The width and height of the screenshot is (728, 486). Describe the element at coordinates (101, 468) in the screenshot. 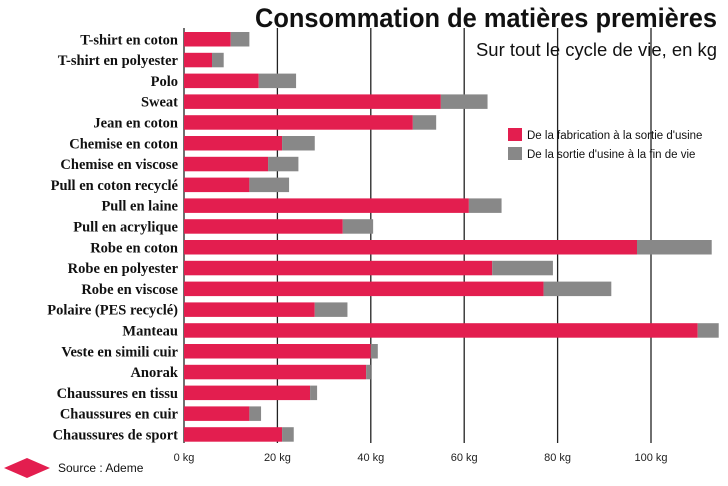

I see `source-label: Source : Ademe` at that location.